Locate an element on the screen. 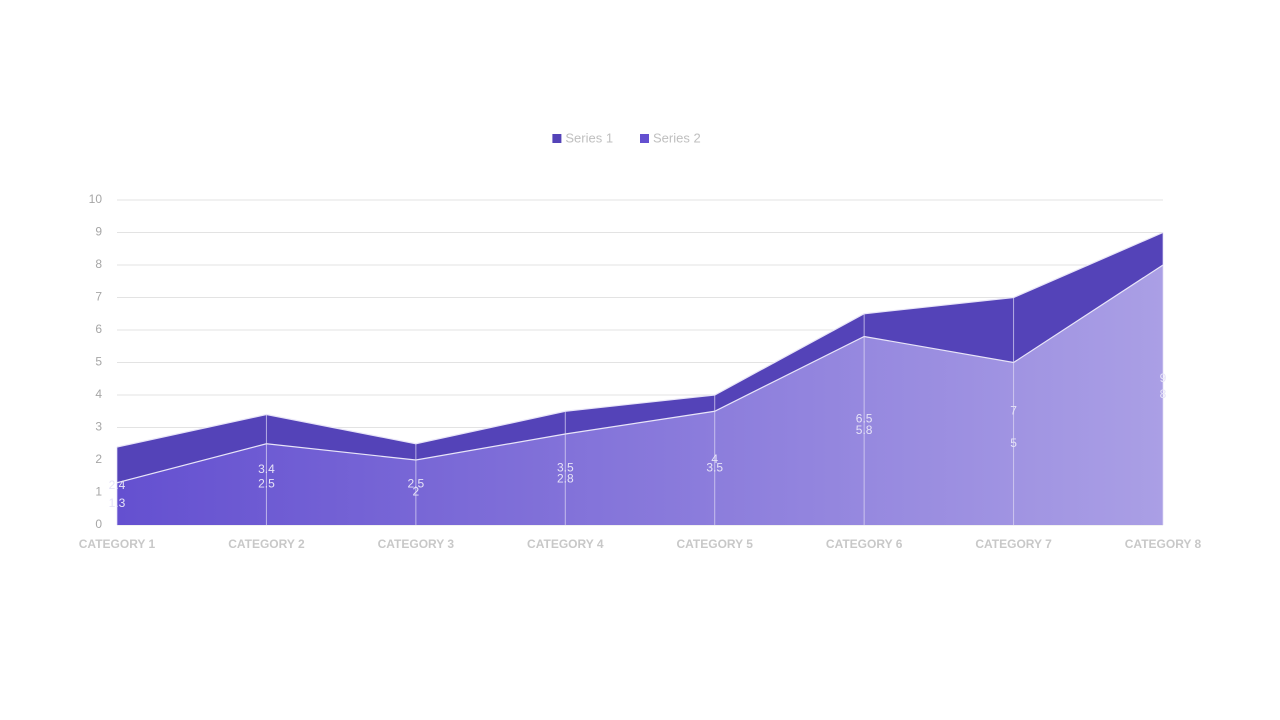  data-label: 5 is located at coordinates (1013, 443).